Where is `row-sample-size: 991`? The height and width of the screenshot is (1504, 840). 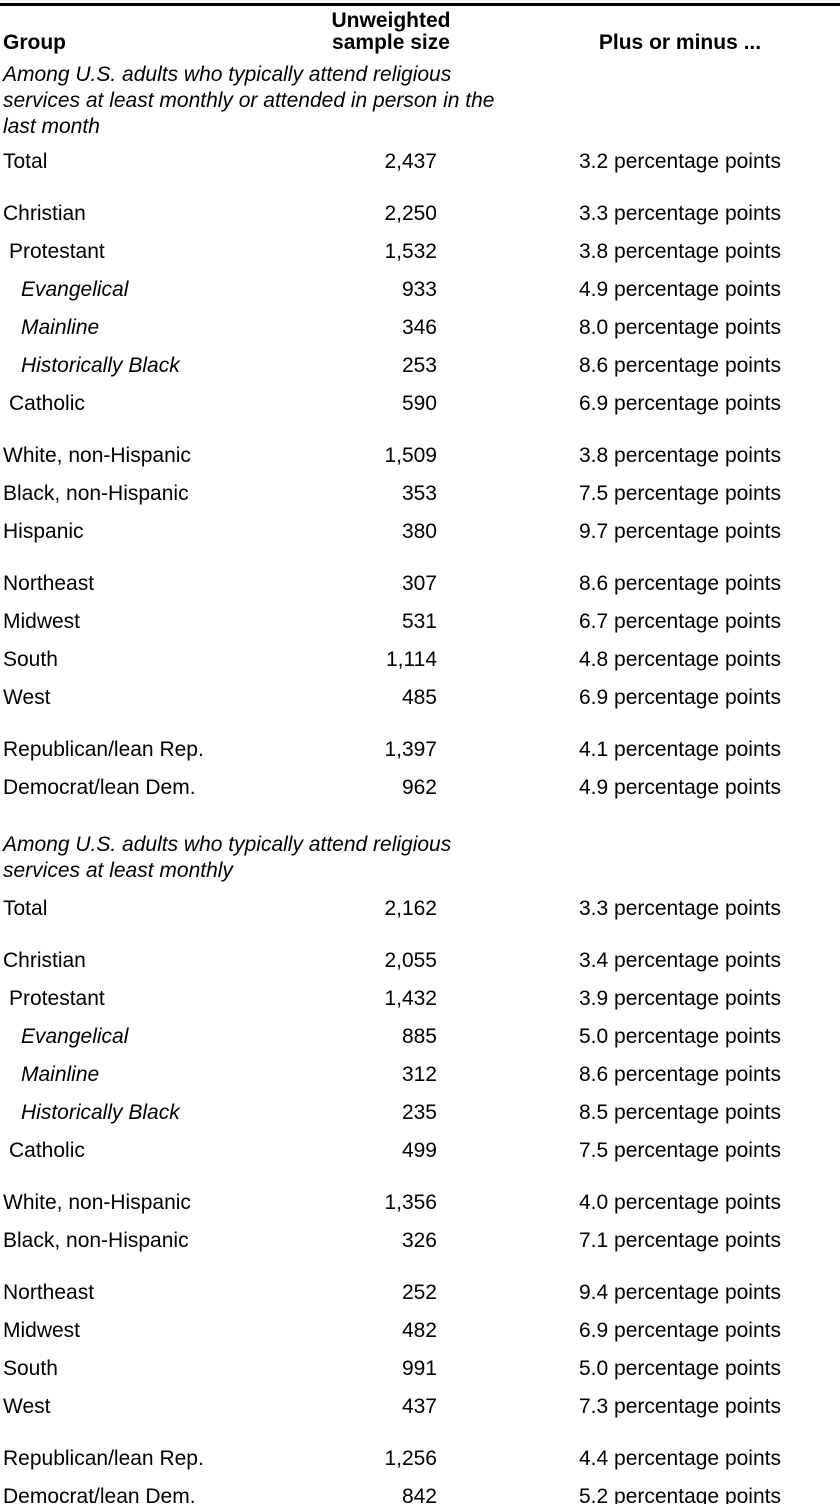 row-sample-size: 991 is located at coordinates (419, 1368).